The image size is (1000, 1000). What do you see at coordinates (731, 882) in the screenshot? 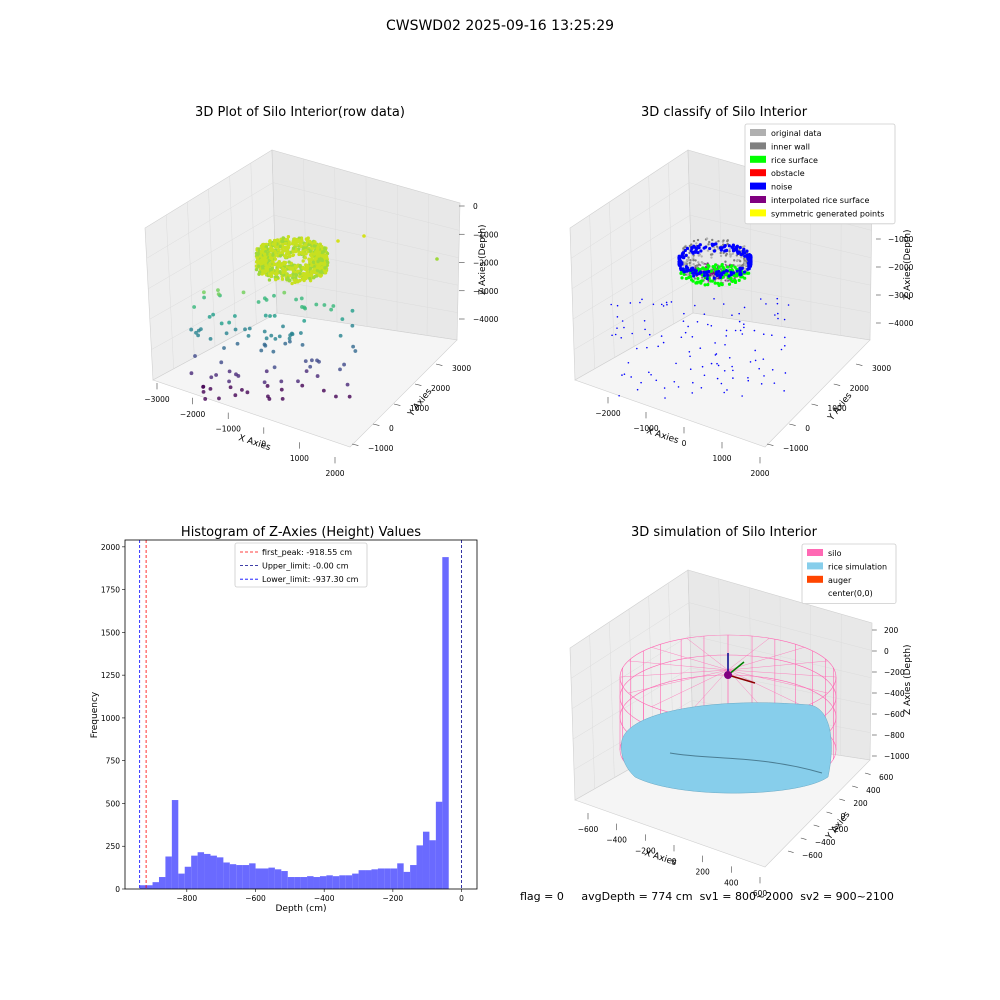
I see `x-tick-label: 400` at bounding box center [731, 882].